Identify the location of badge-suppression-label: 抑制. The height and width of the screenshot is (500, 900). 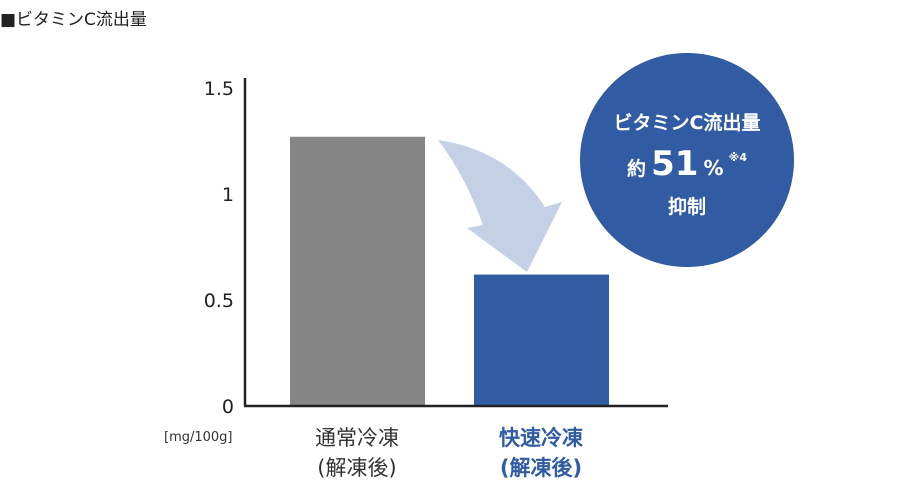
(687, 206).